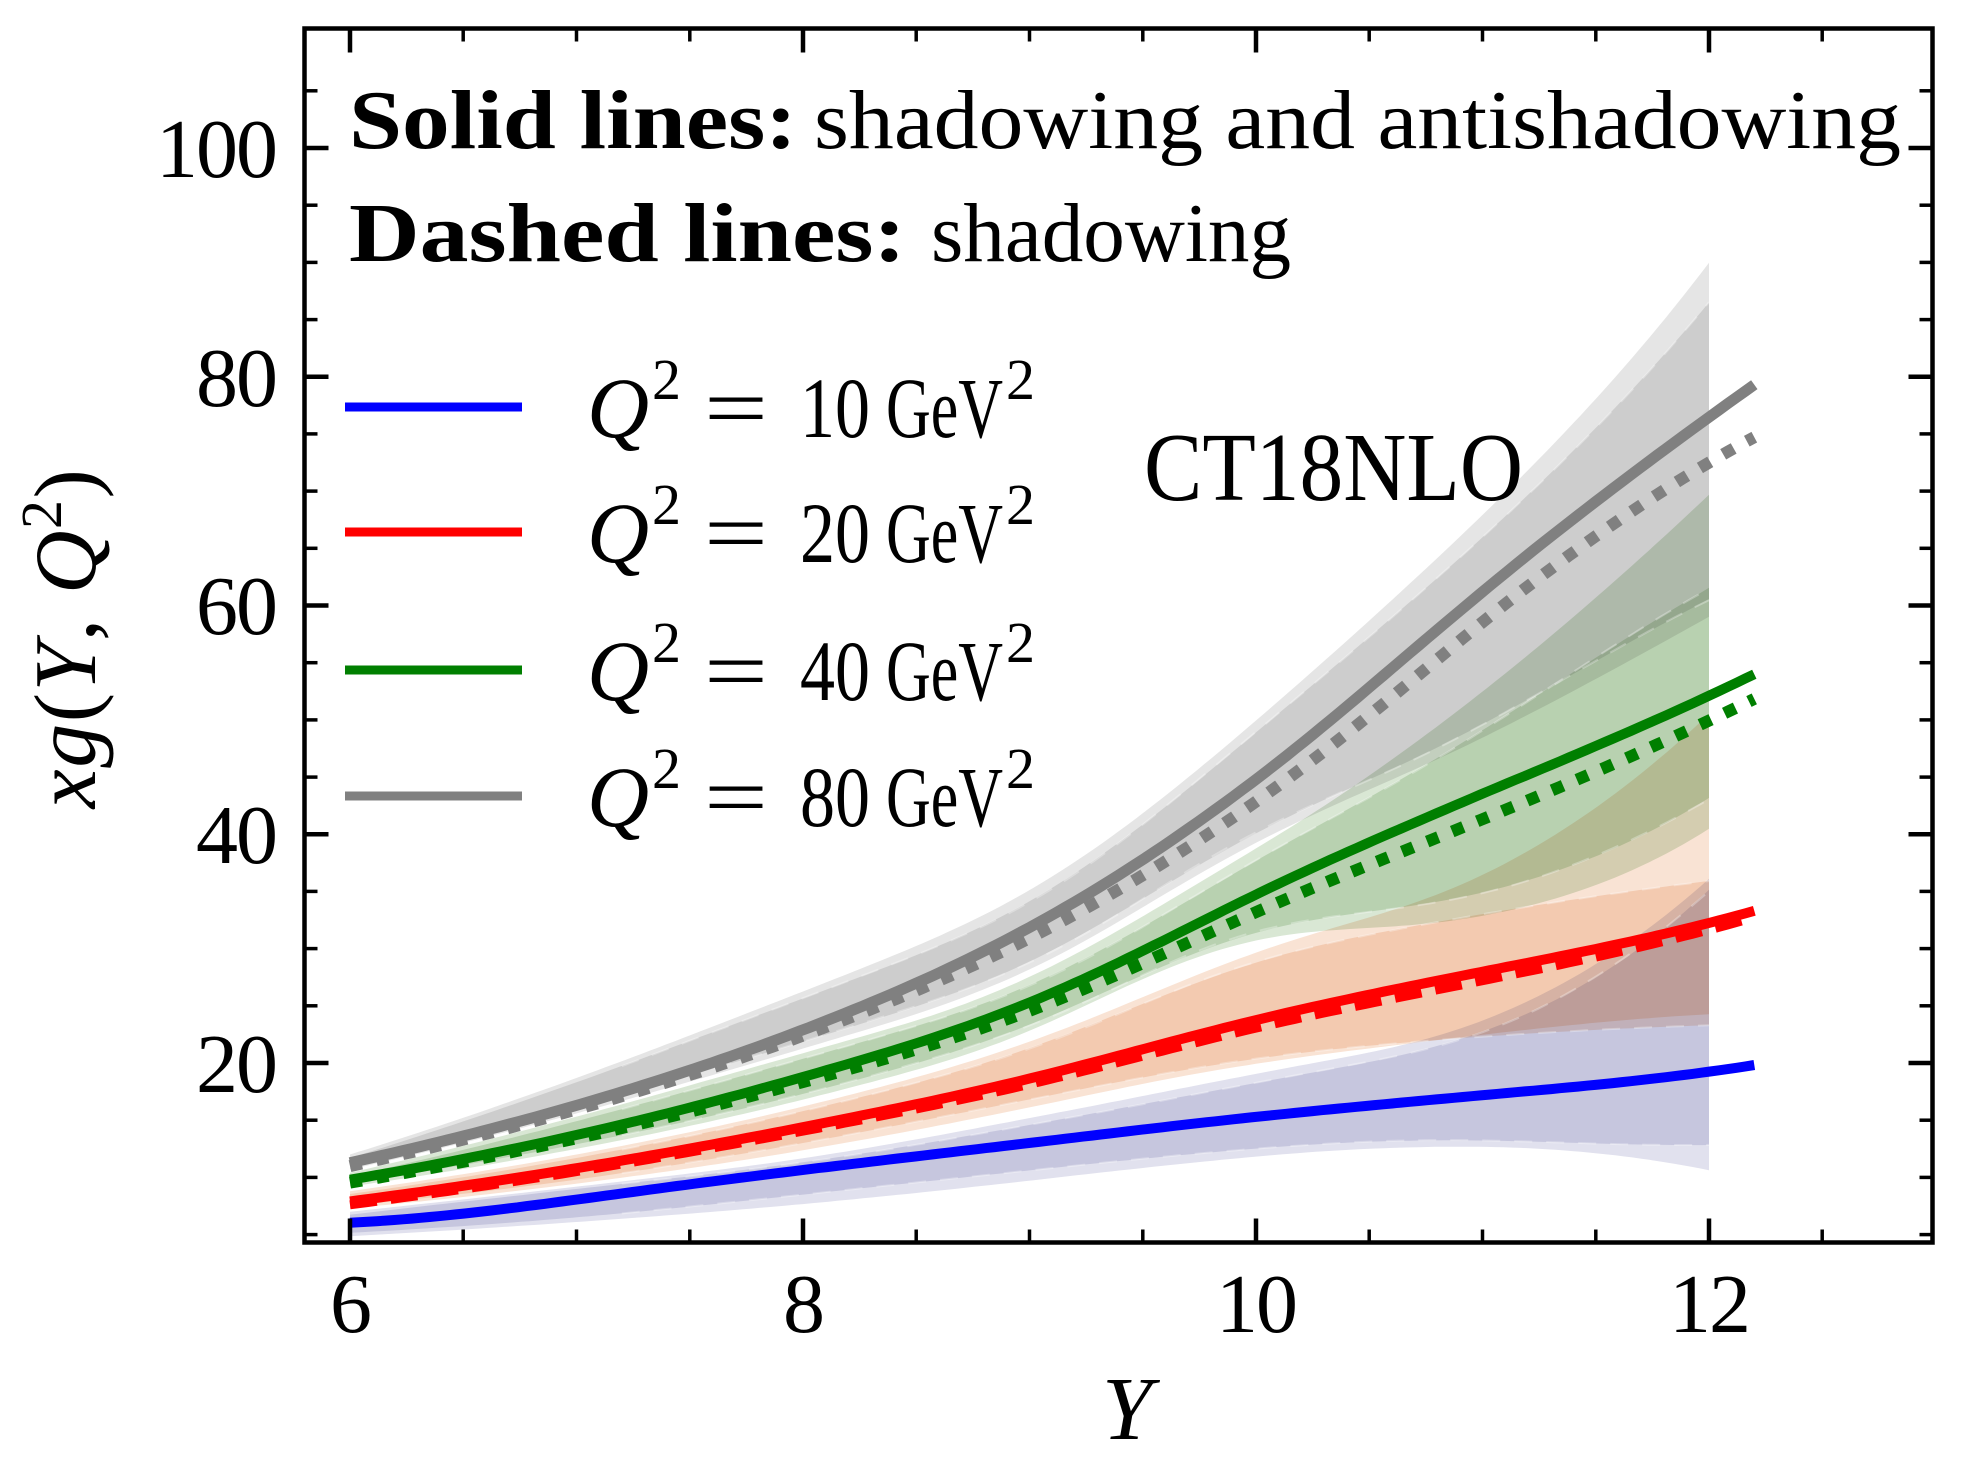 The height and width of the screenshot is (1483, 1963). I want to click on svg-text: Y, so click(1131, 1409).